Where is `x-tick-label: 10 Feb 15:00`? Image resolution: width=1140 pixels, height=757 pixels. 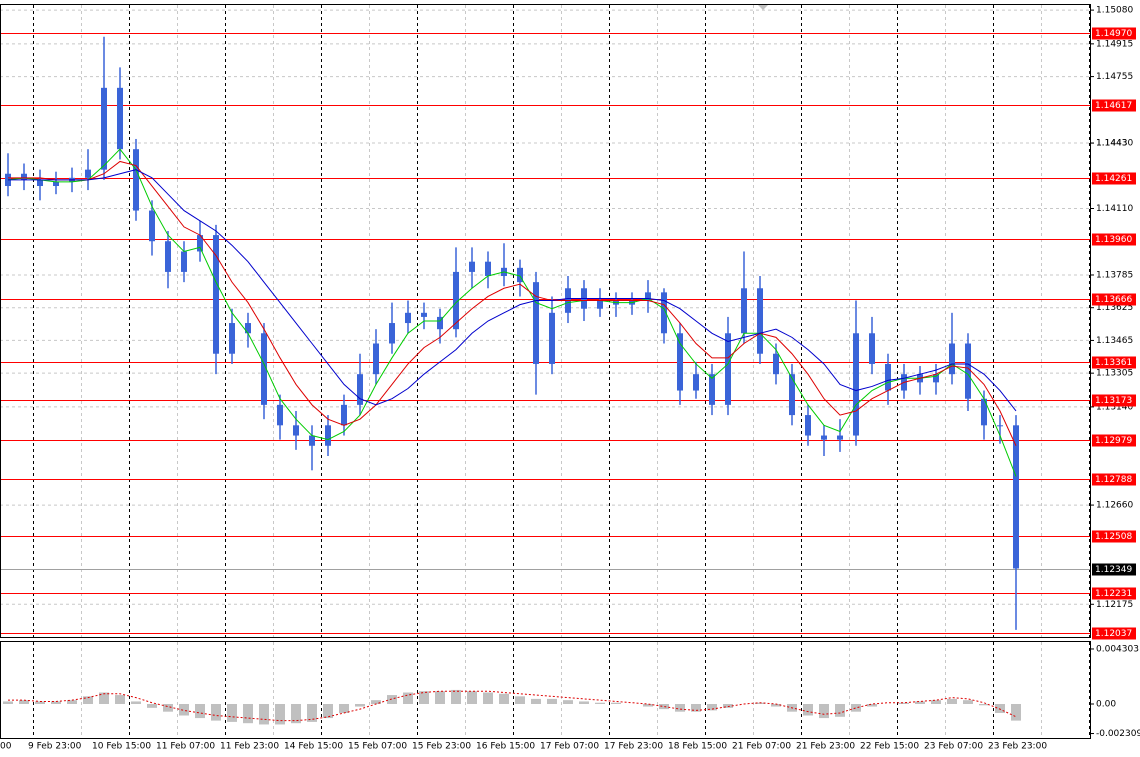
x-tick-label: 10 Feb 15:00 is located at coordinates (121, 747).